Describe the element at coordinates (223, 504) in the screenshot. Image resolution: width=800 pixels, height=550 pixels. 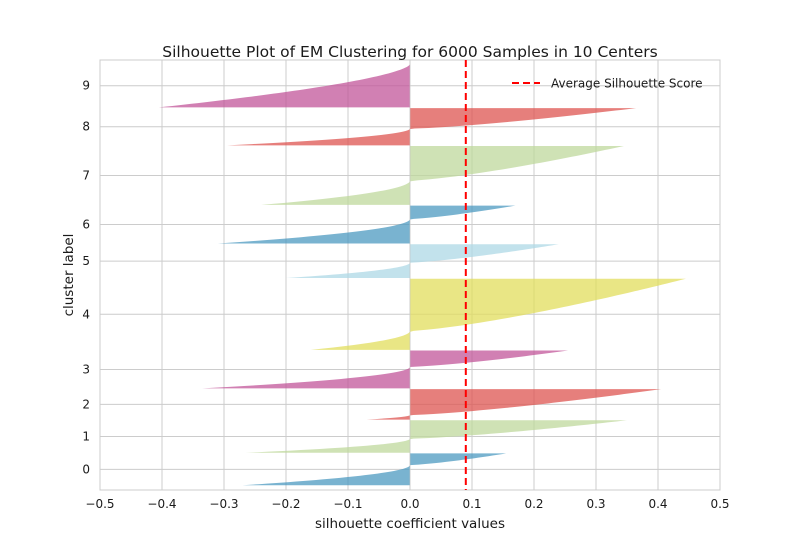
I see `x-tick-label: −0.3` at that location.